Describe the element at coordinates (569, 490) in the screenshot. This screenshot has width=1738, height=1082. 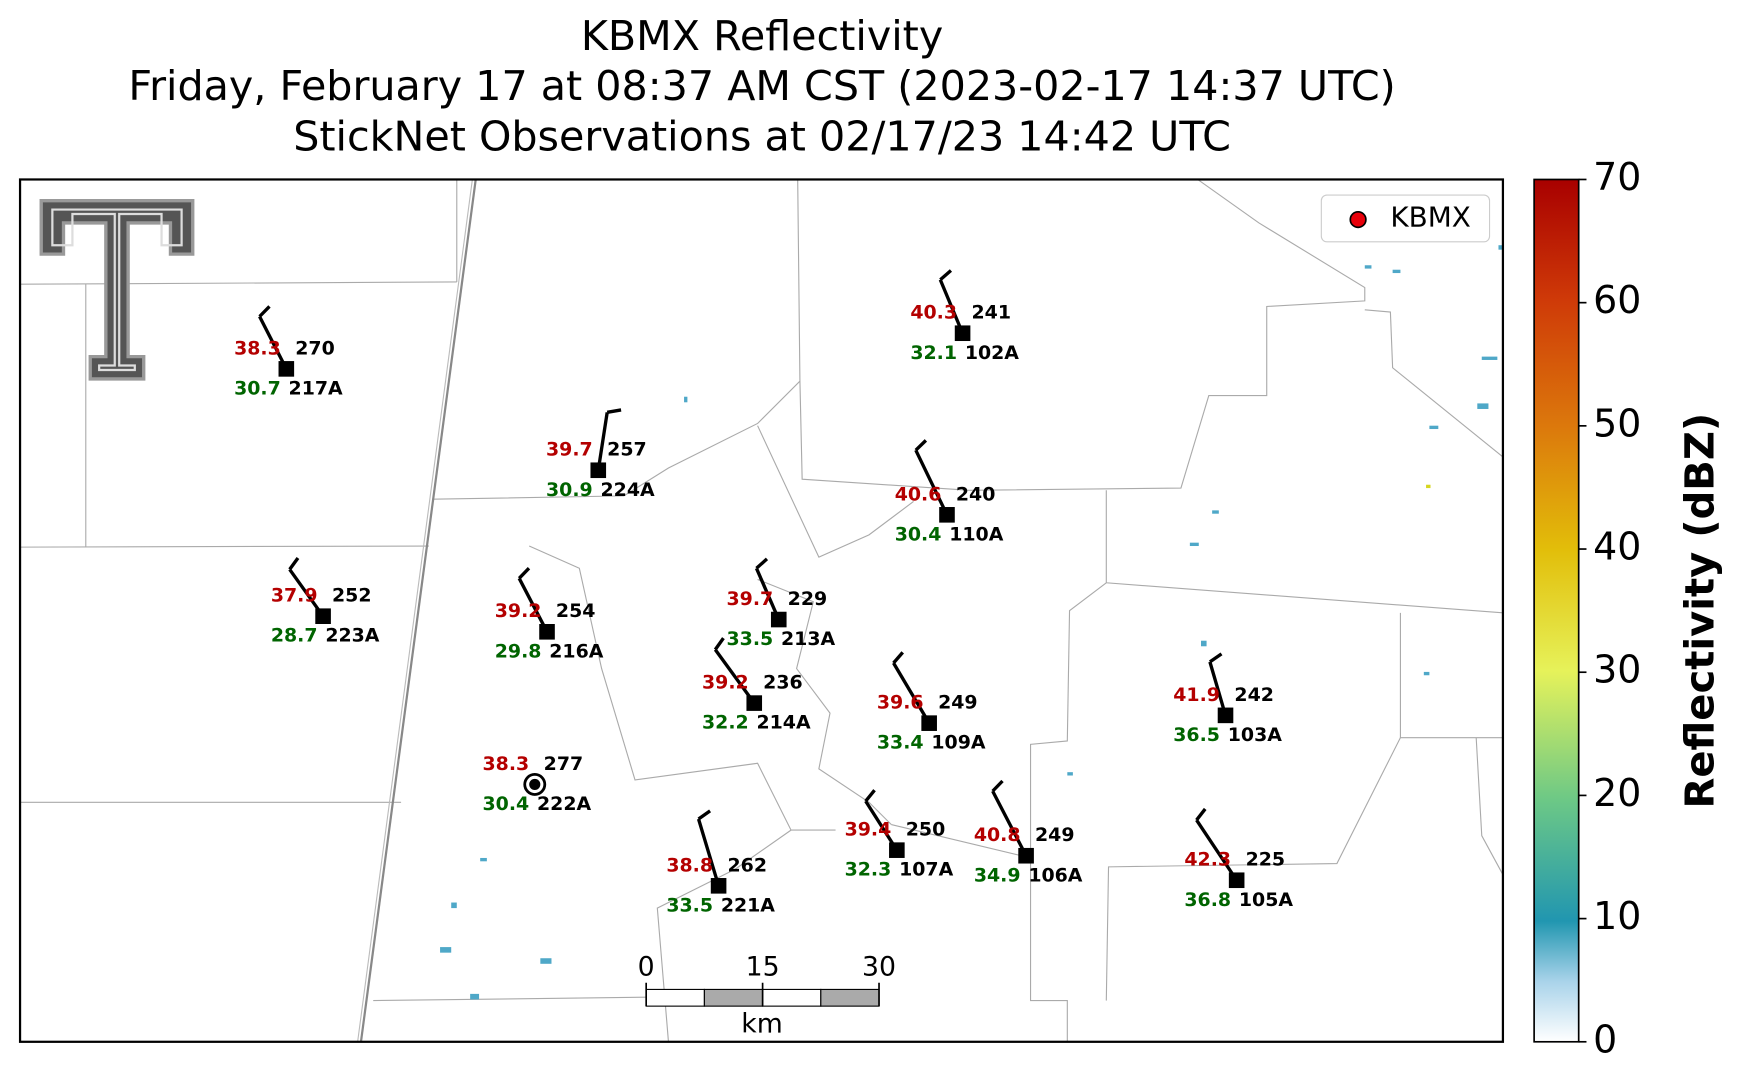
I see `dewpoint: 30.9` at that location.